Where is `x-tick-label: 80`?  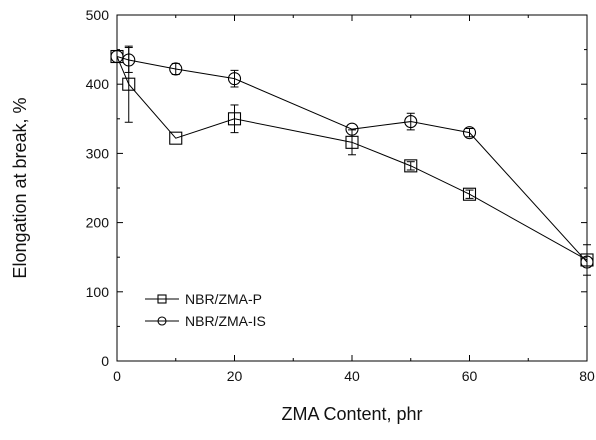 x-tick-label: 80 is located at coordinates (587, 376).